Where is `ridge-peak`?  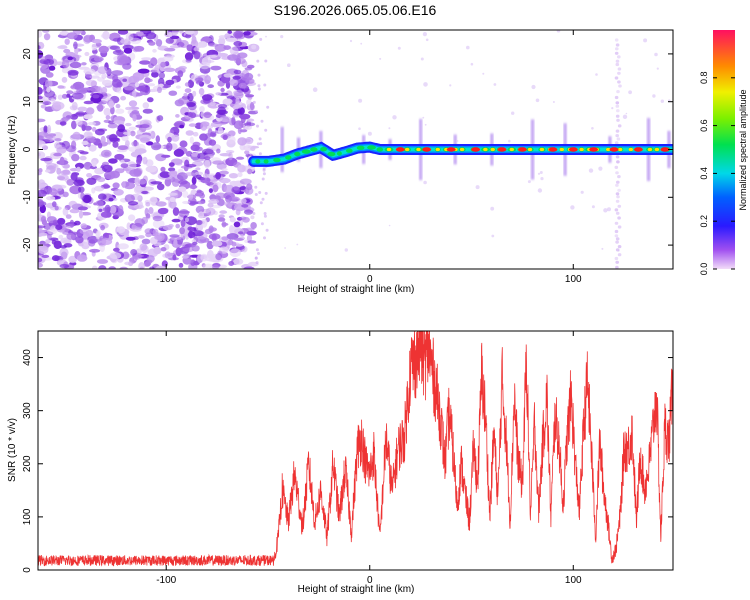 ridge-peak is located at coordinates (614, 149).